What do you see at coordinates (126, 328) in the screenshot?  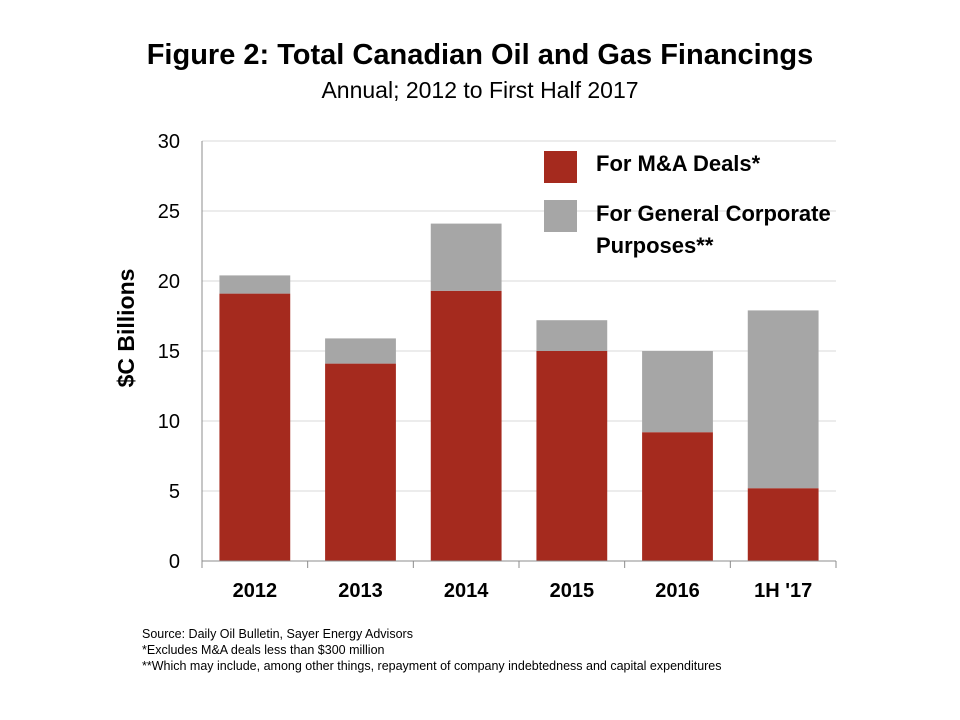 I see `y-axis-label: $C Billions` at bounding box center [126, 328].